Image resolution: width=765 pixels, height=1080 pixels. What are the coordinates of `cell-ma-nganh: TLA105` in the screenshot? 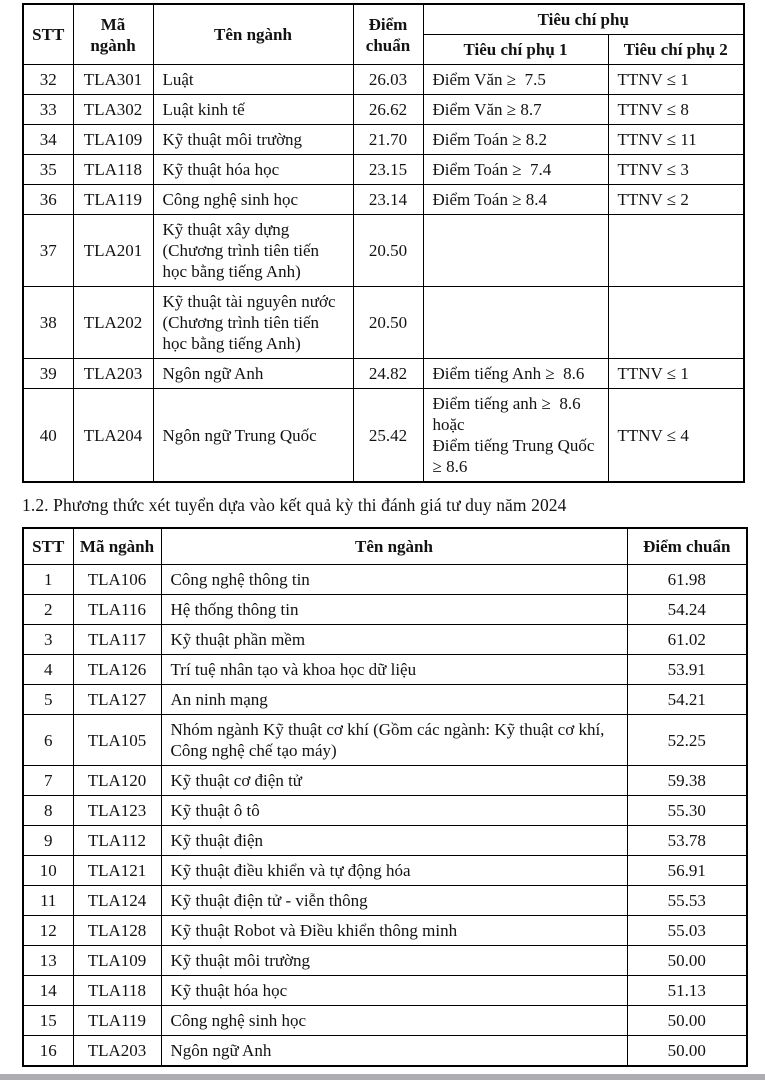 It's located at (117, 740).